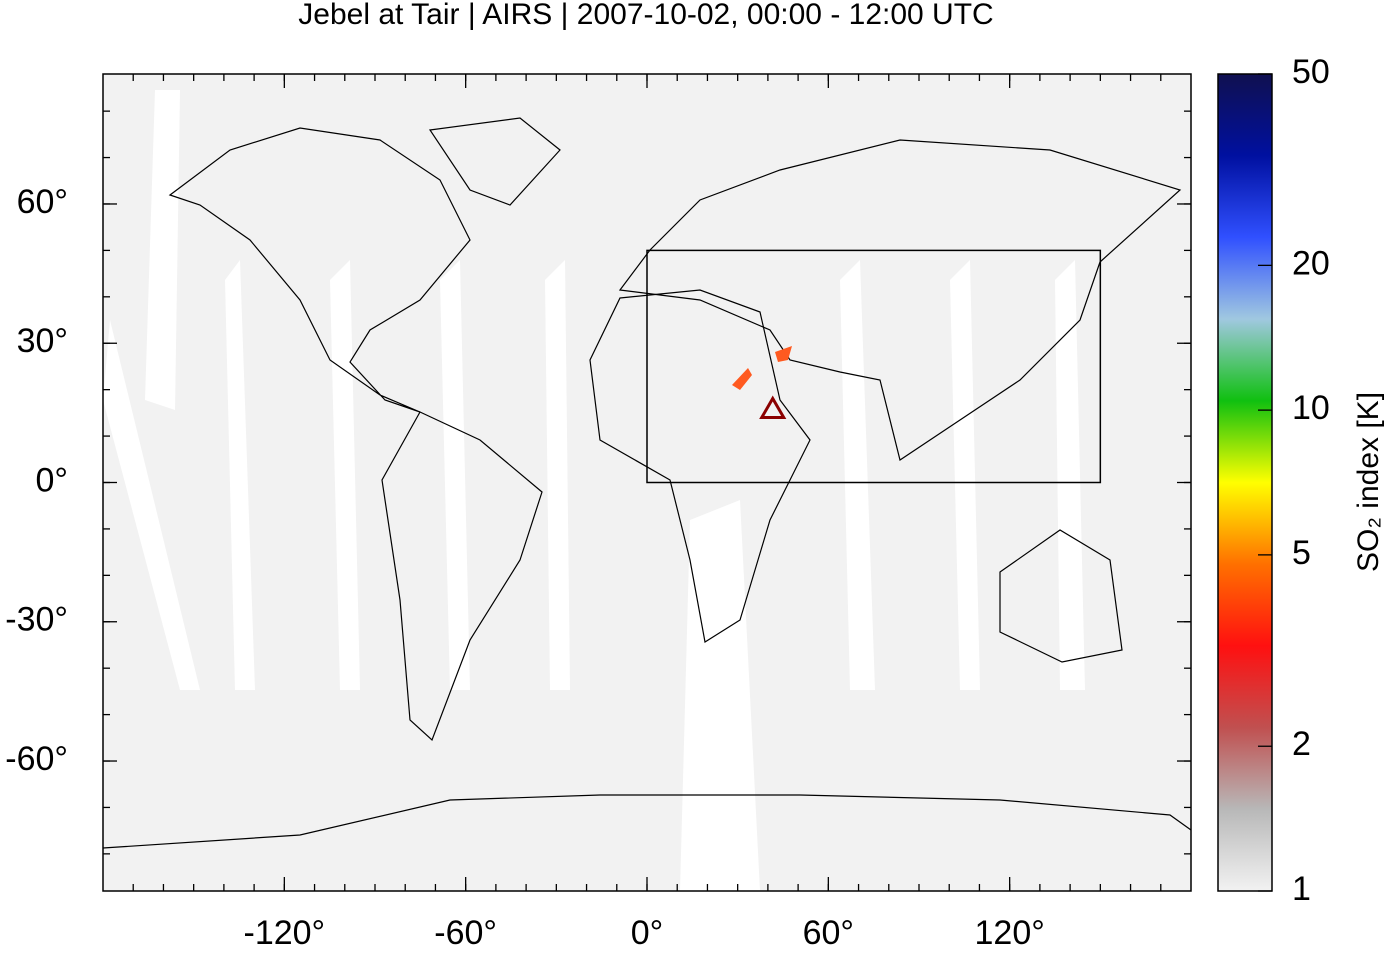 This screenshot has height=955, width=1388. I want to click on colorbar, so click(1245, 482).